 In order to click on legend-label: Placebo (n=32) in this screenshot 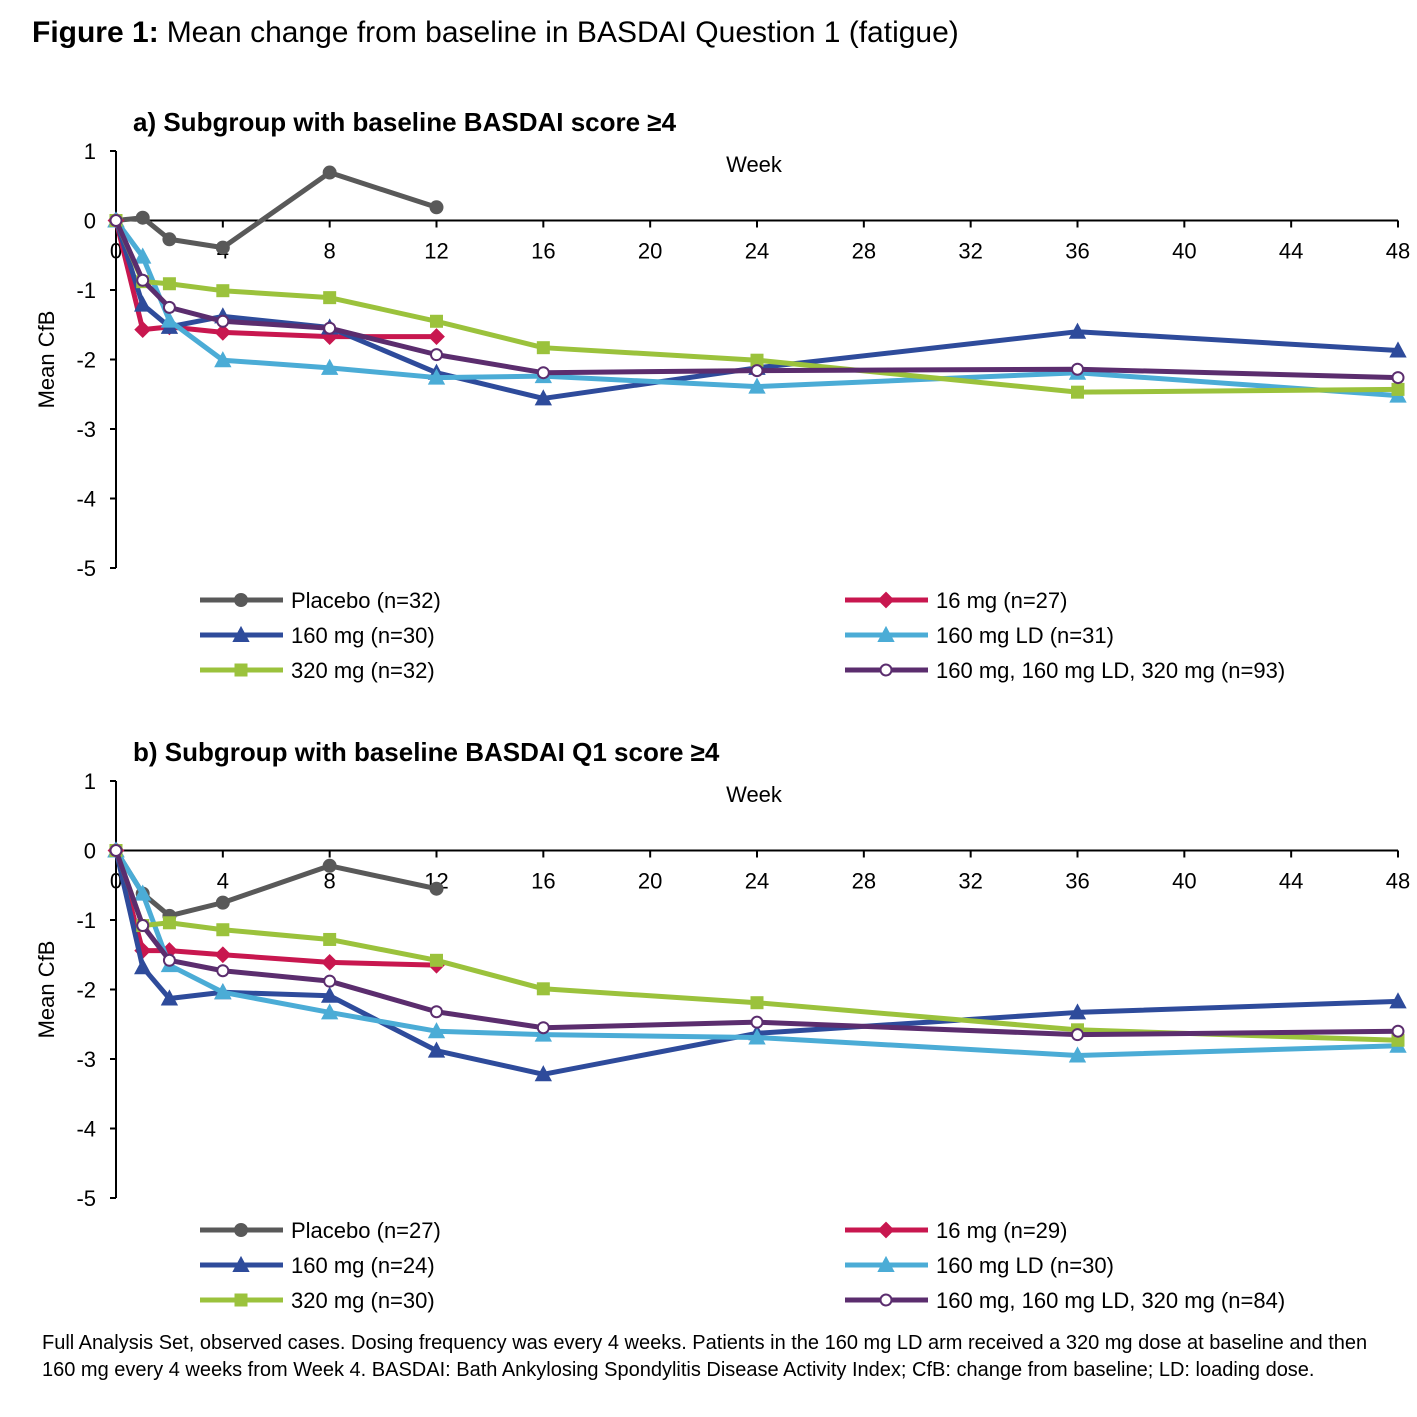, I will do `click(366, 600)`.